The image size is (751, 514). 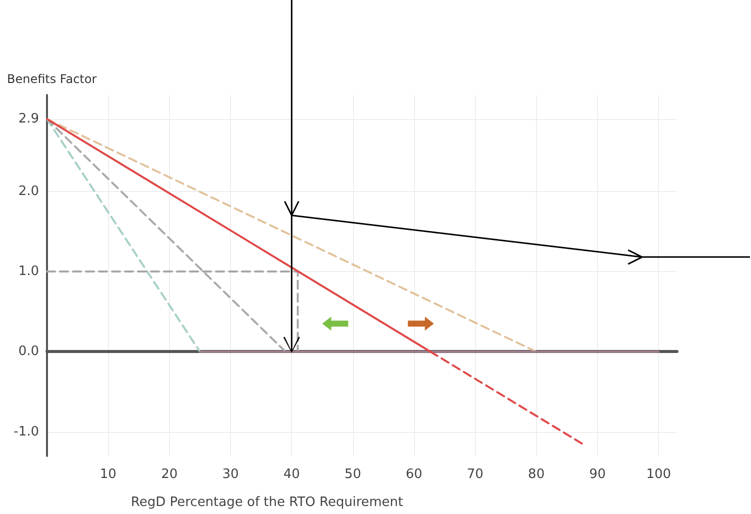 What do you see at coordinates (108, 474) in the screenshot?
I see `x-tick-label: 10` at bounding box center [108, 474].